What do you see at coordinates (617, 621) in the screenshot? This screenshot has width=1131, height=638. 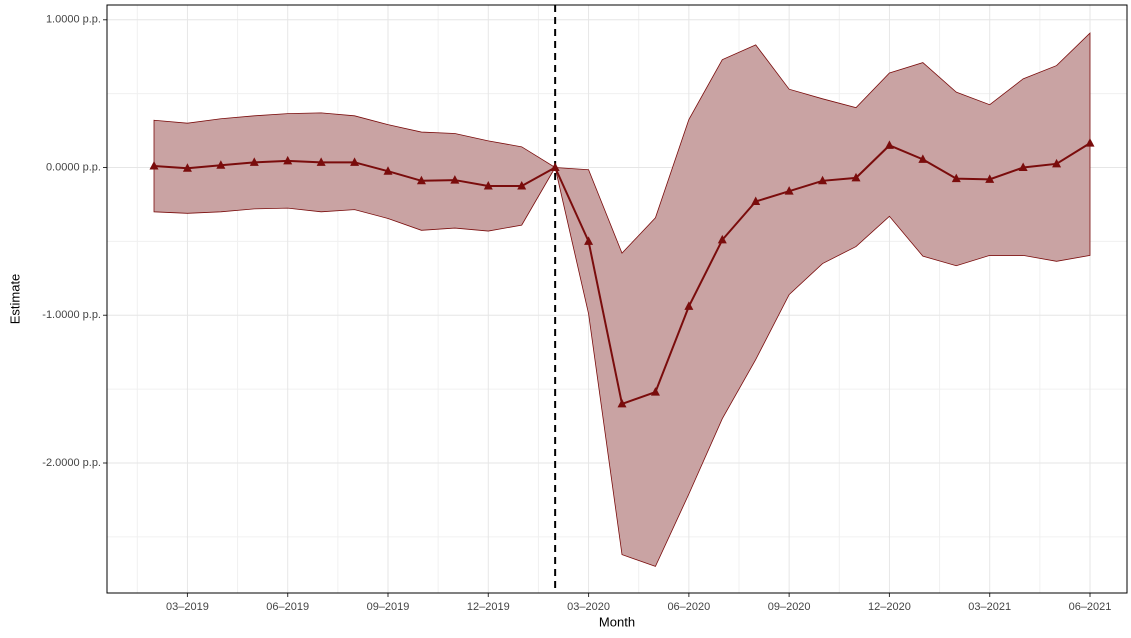 I see `x-axis-title: Month` at bounding box center [617, 621].